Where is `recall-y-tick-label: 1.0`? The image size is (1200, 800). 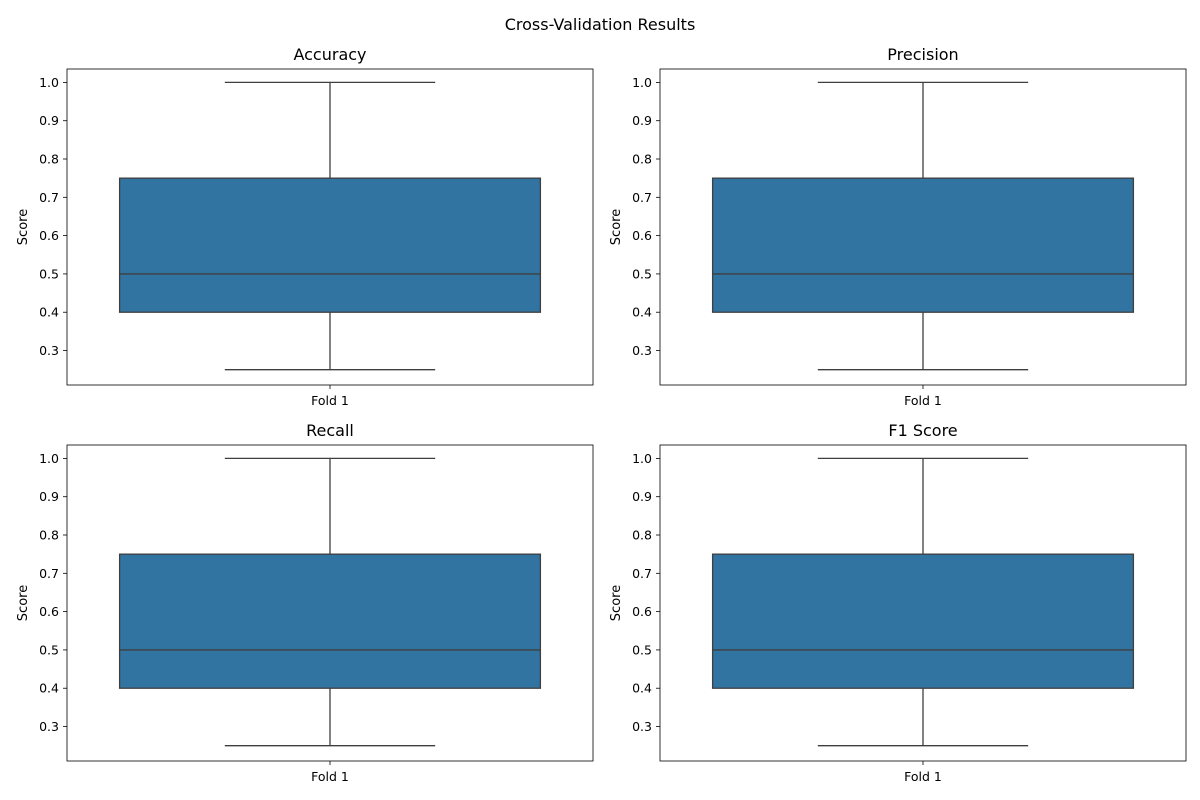 recall-y-tick-label: 1.0 is located at coordinates (49, 458).